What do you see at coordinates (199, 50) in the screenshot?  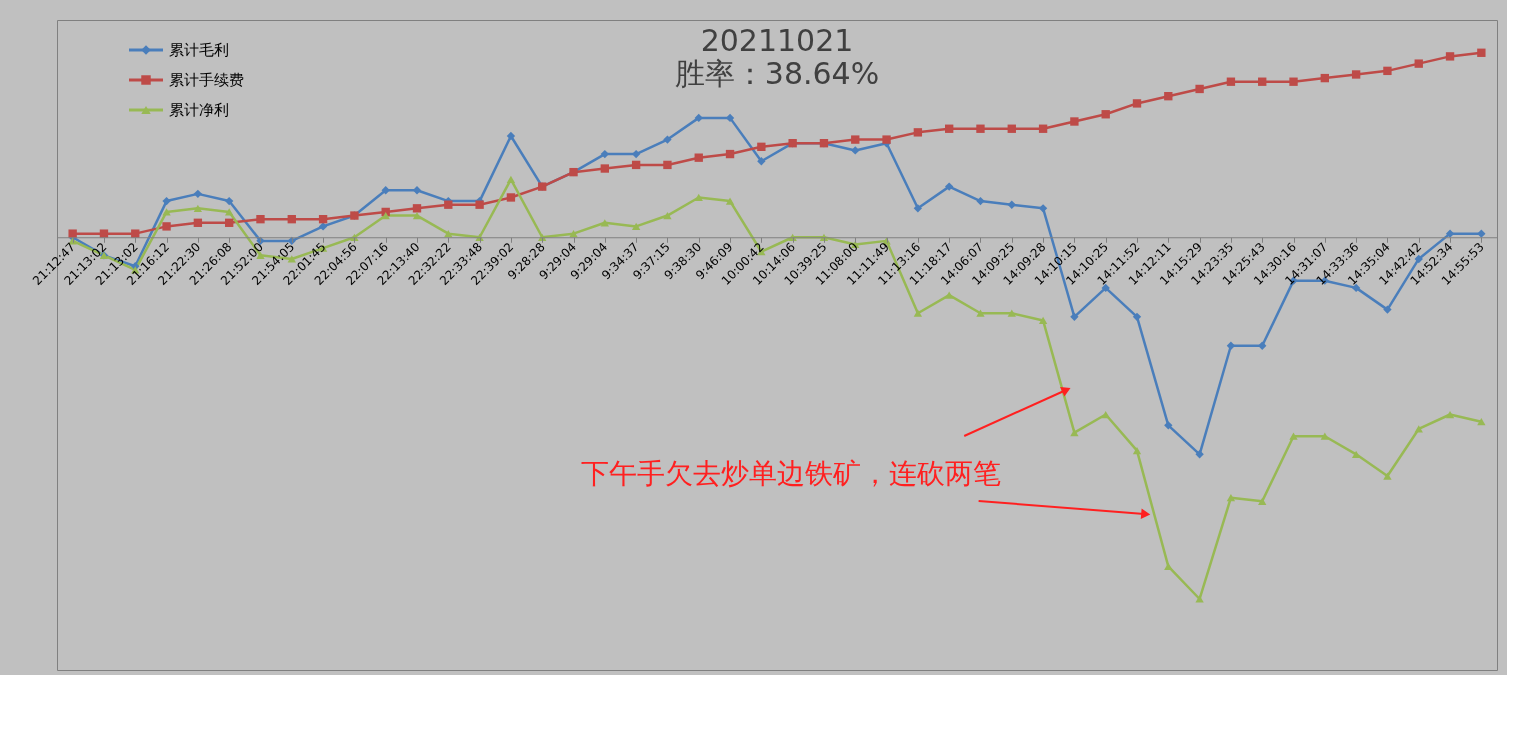 I see `legend-label: 累计毛利` at bounding box center [199, 50].